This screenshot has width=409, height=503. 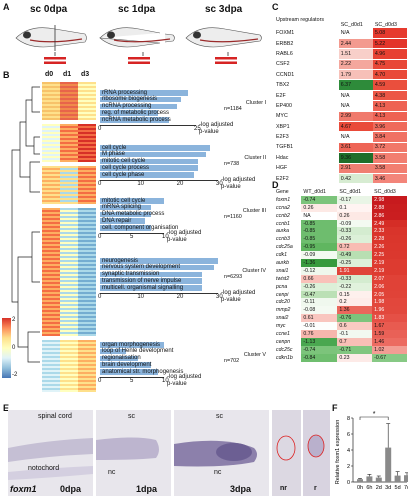 What do you see at coordinates (374, 414) in the screenshot?
I see `significance-star: *` at bounding box center [374, 414].